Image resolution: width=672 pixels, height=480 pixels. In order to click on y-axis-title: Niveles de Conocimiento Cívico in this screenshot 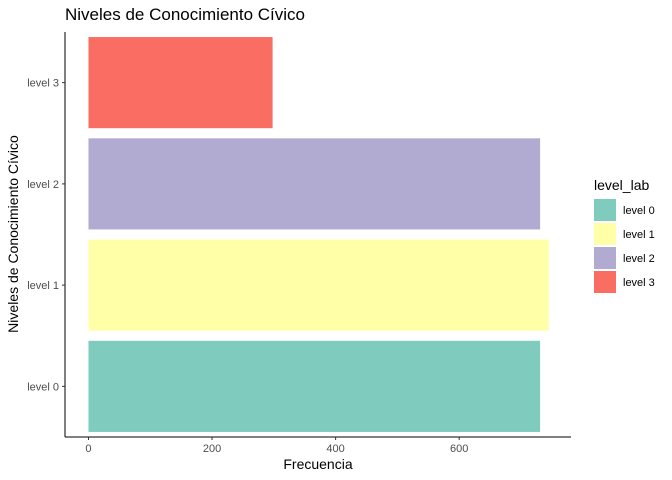, I will do `click(13, 234)`.